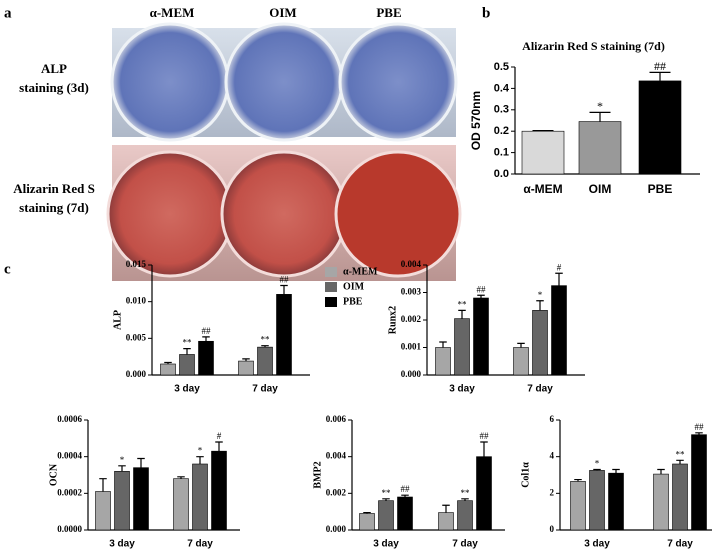 Image resolution: width=716 pixels, height=552 pixels. I want to click on legend-label: PBE, so click(353, 301).